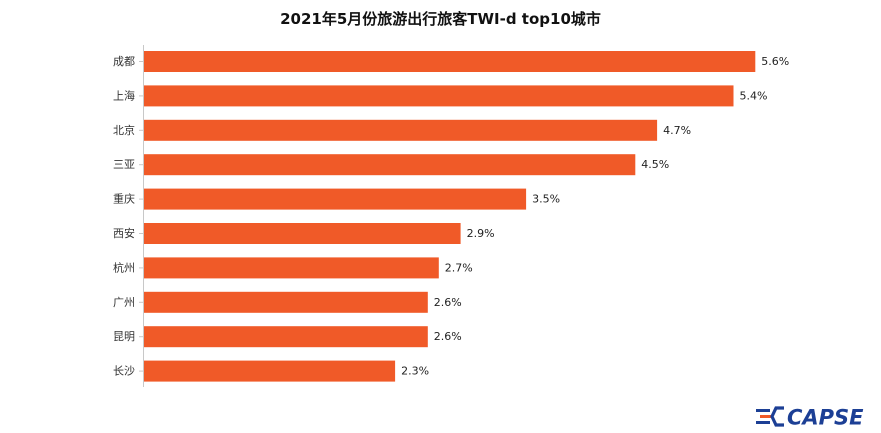 This screenshot has height=433, width=881. I want to click on value-label-4: 3.5%, so click(546, 199).